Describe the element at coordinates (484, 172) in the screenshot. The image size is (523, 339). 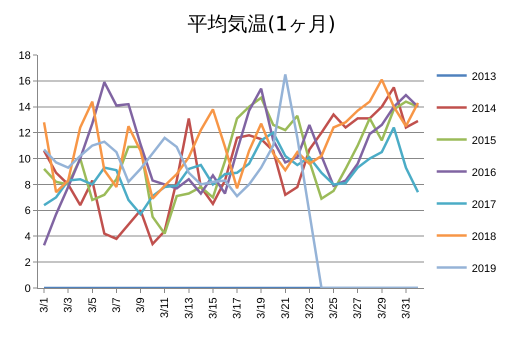
I see `legend-label: 2016` at that location.